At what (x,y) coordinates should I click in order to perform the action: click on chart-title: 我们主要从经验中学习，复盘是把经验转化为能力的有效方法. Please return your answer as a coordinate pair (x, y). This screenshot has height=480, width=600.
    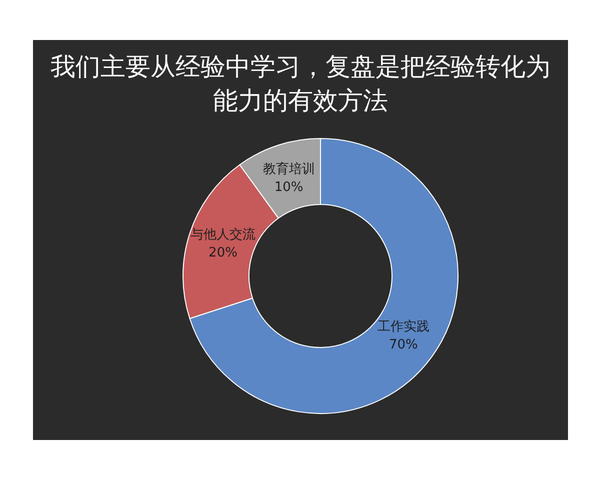
    Looking at the image, I should click on (301, 84).